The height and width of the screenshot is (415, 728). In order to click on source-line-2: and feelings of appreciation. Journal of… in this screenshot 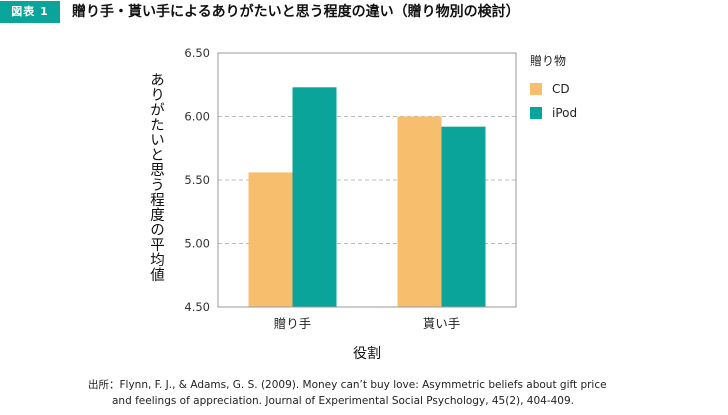, I will do `click(343, 401)`.